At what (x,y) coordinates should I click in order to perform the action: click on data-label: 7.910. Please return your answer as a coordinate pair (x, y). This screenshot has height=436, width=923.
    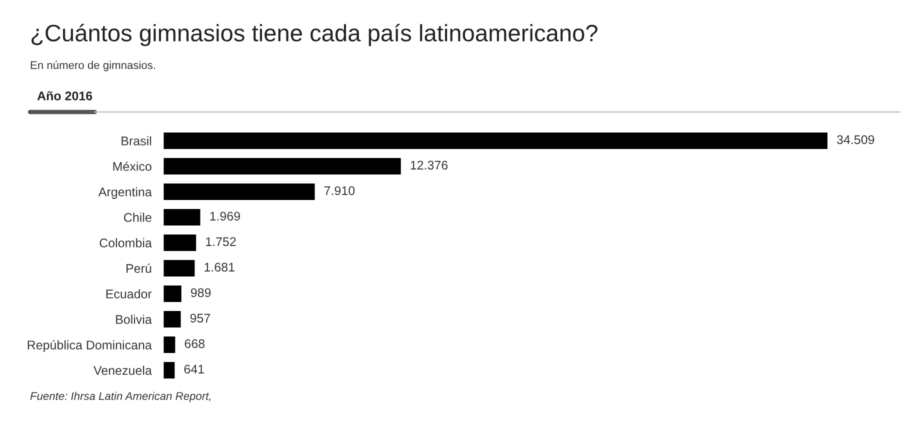
    Looking at the image, I should click on (339, 191).